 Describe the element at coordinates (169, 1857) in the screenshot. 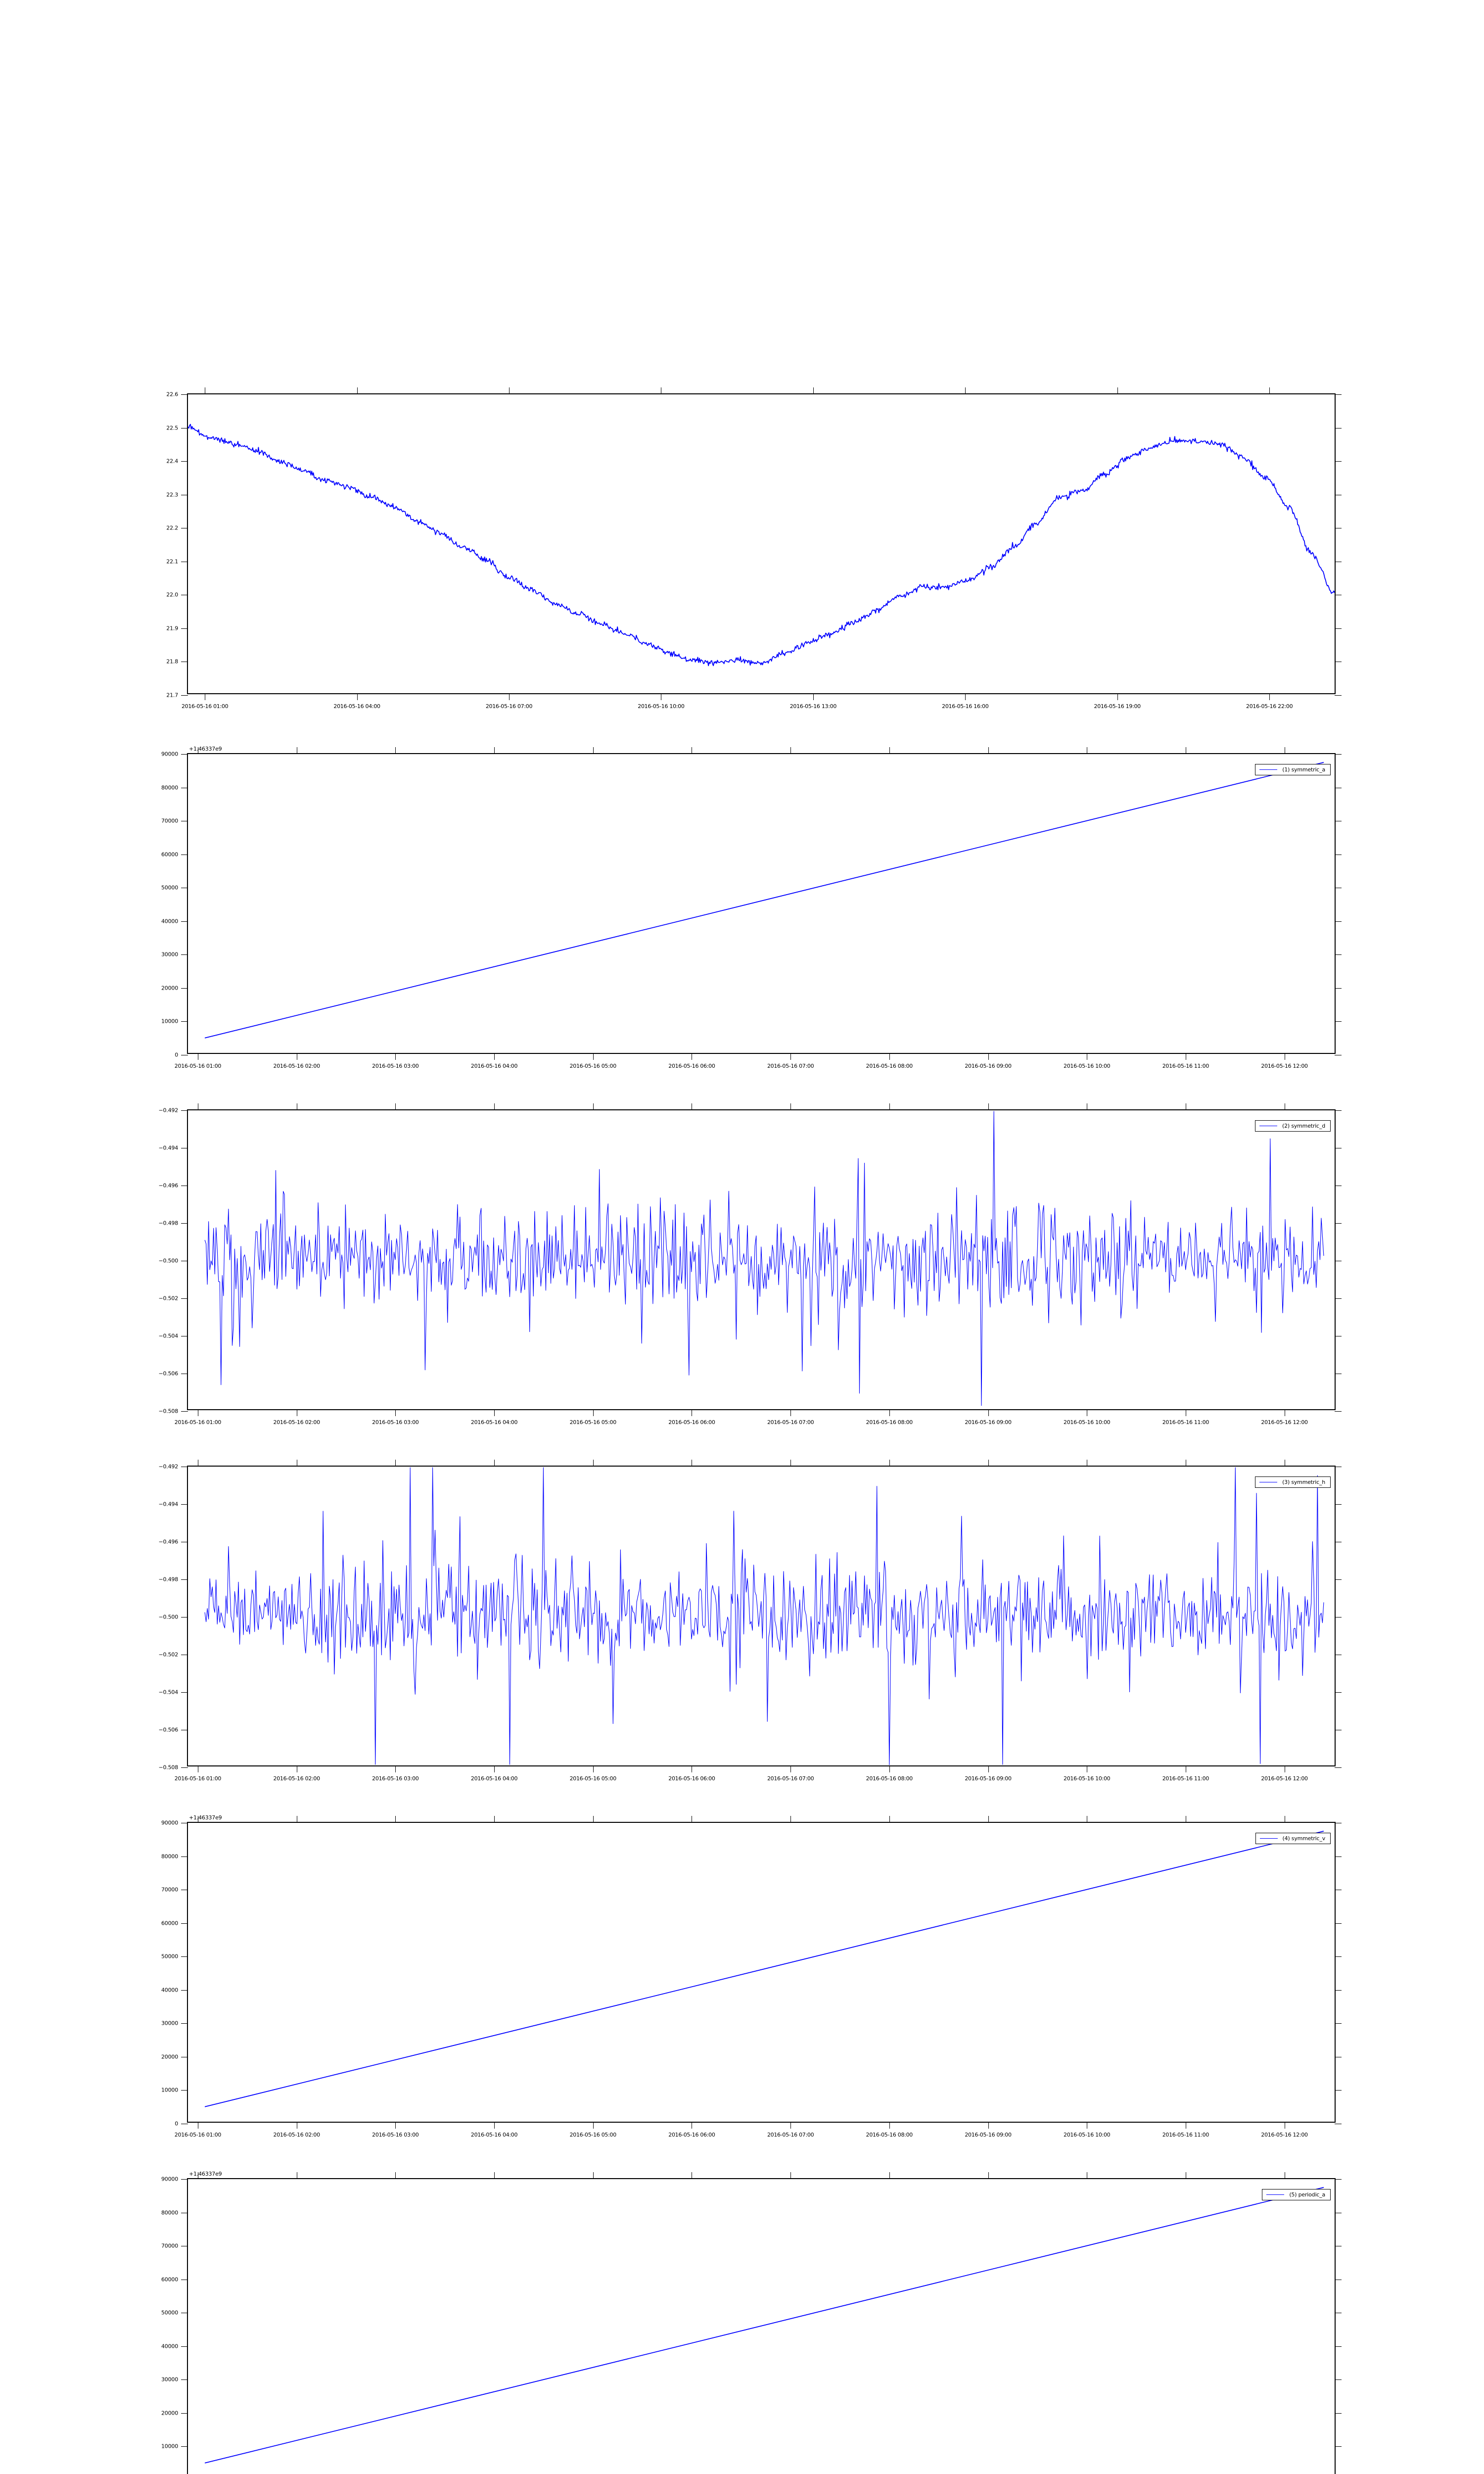

I see `y-tick-label: 80000` at that location.